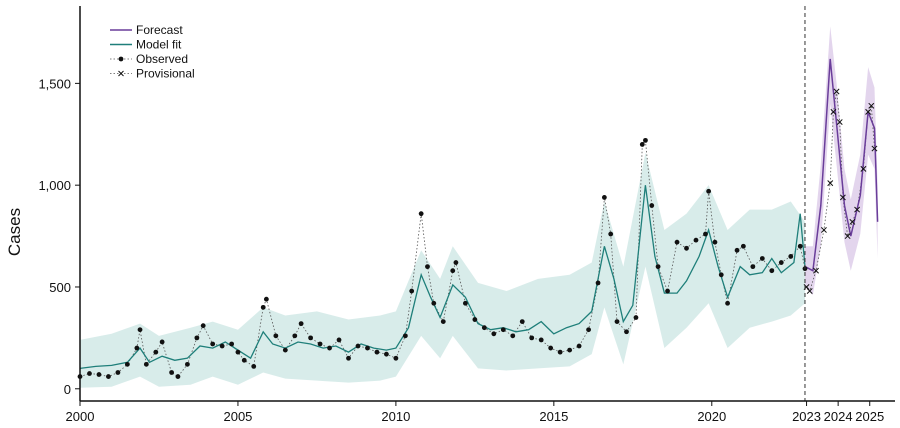  Describe the element at coordinates (162, 59) in the screenshot. I see `legend-label: Observed` at that location.